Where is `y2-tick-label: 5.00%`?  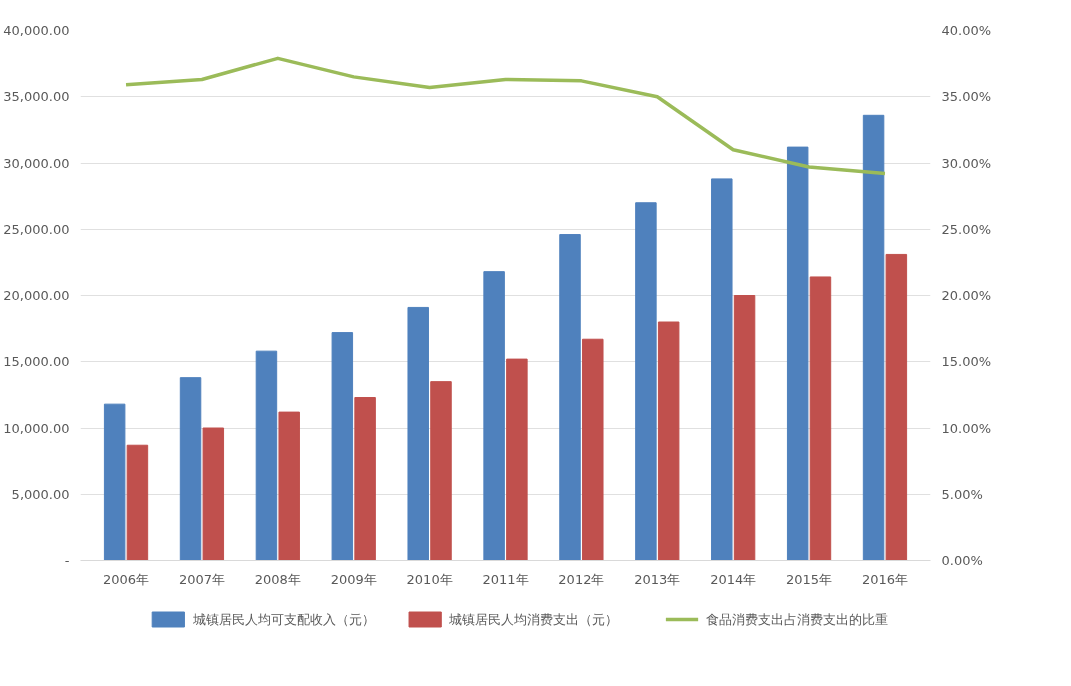
y2-tick-label: 5.00% is located at coordinates (962, 494).